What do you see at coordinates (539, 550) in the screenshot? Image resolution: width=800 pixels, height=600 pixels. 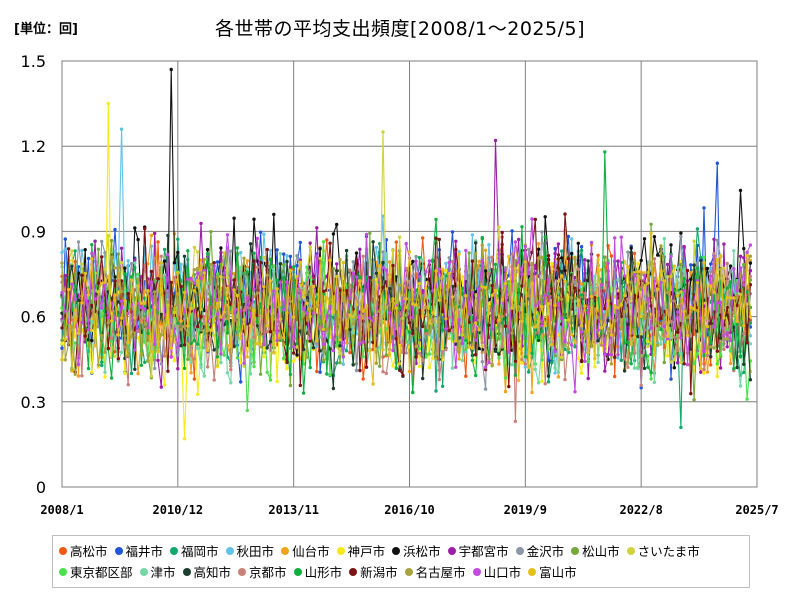 I see `legend-item: 金沢市` at bounding box center [539, 550].